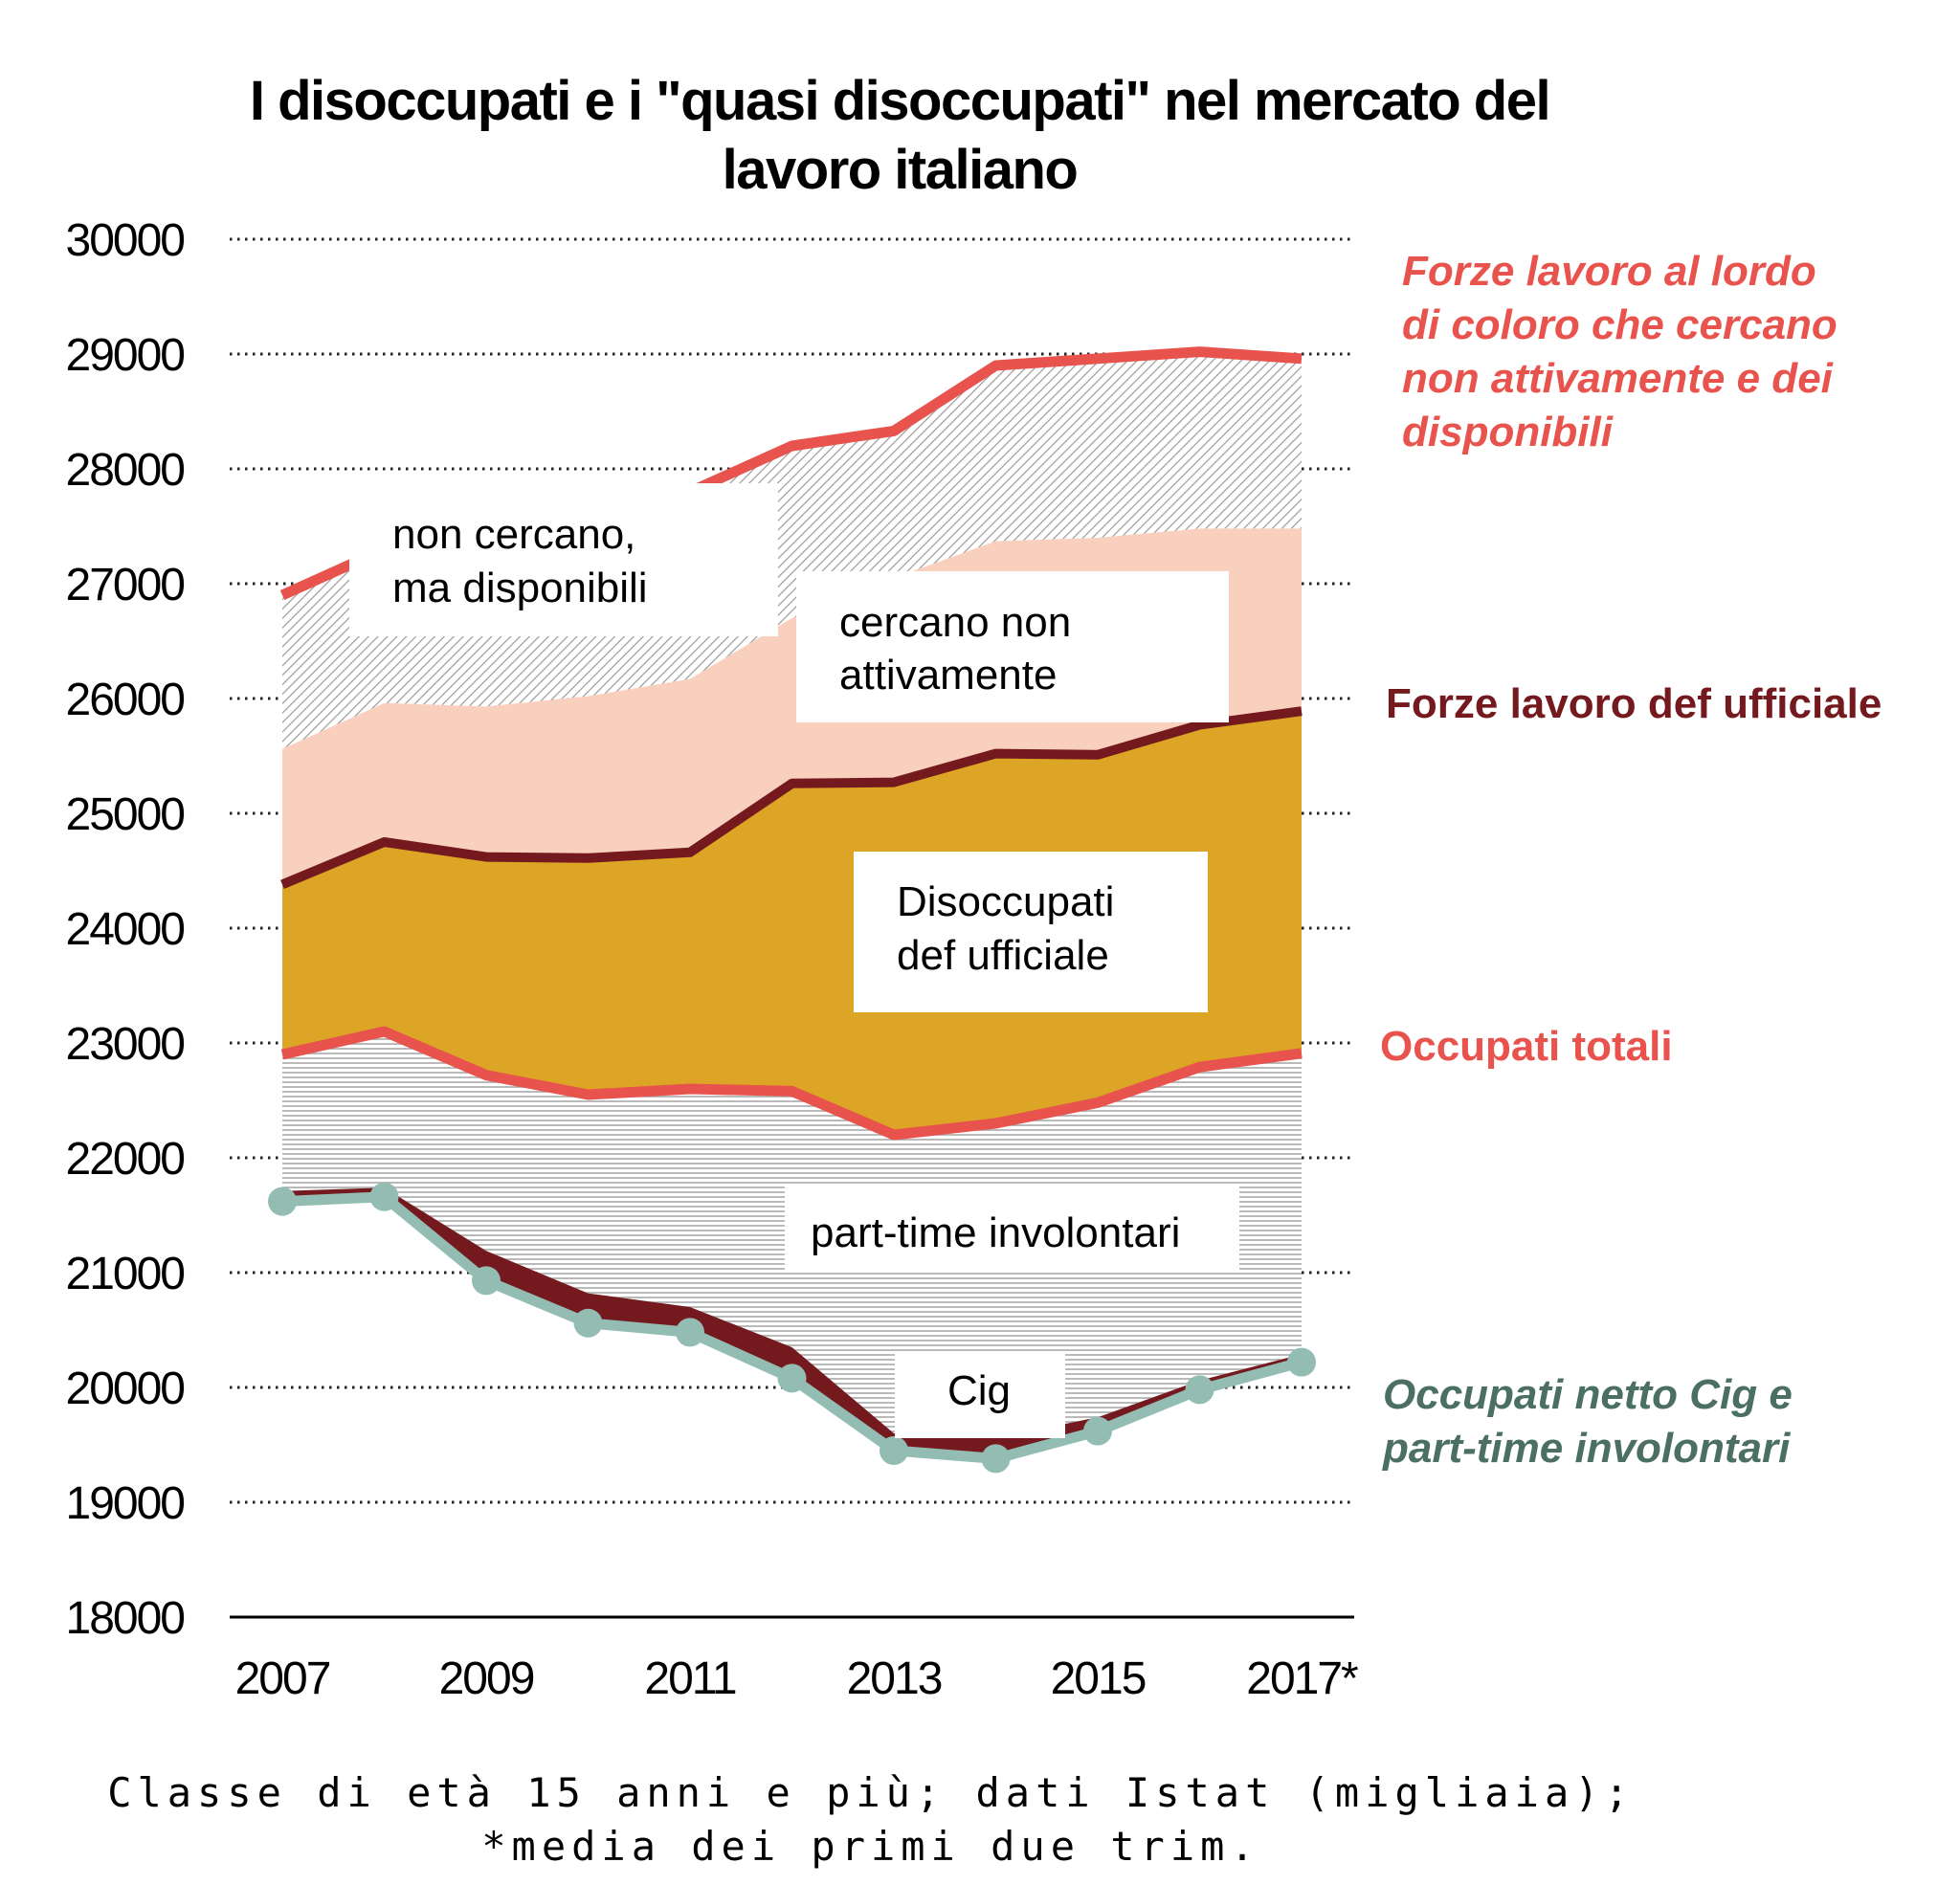 This screenshot has height=1885, width=1960. Describe the element at coordinates (1302, 1678) in the screenshot. I see `x-tick-label: 2017*` at that location.